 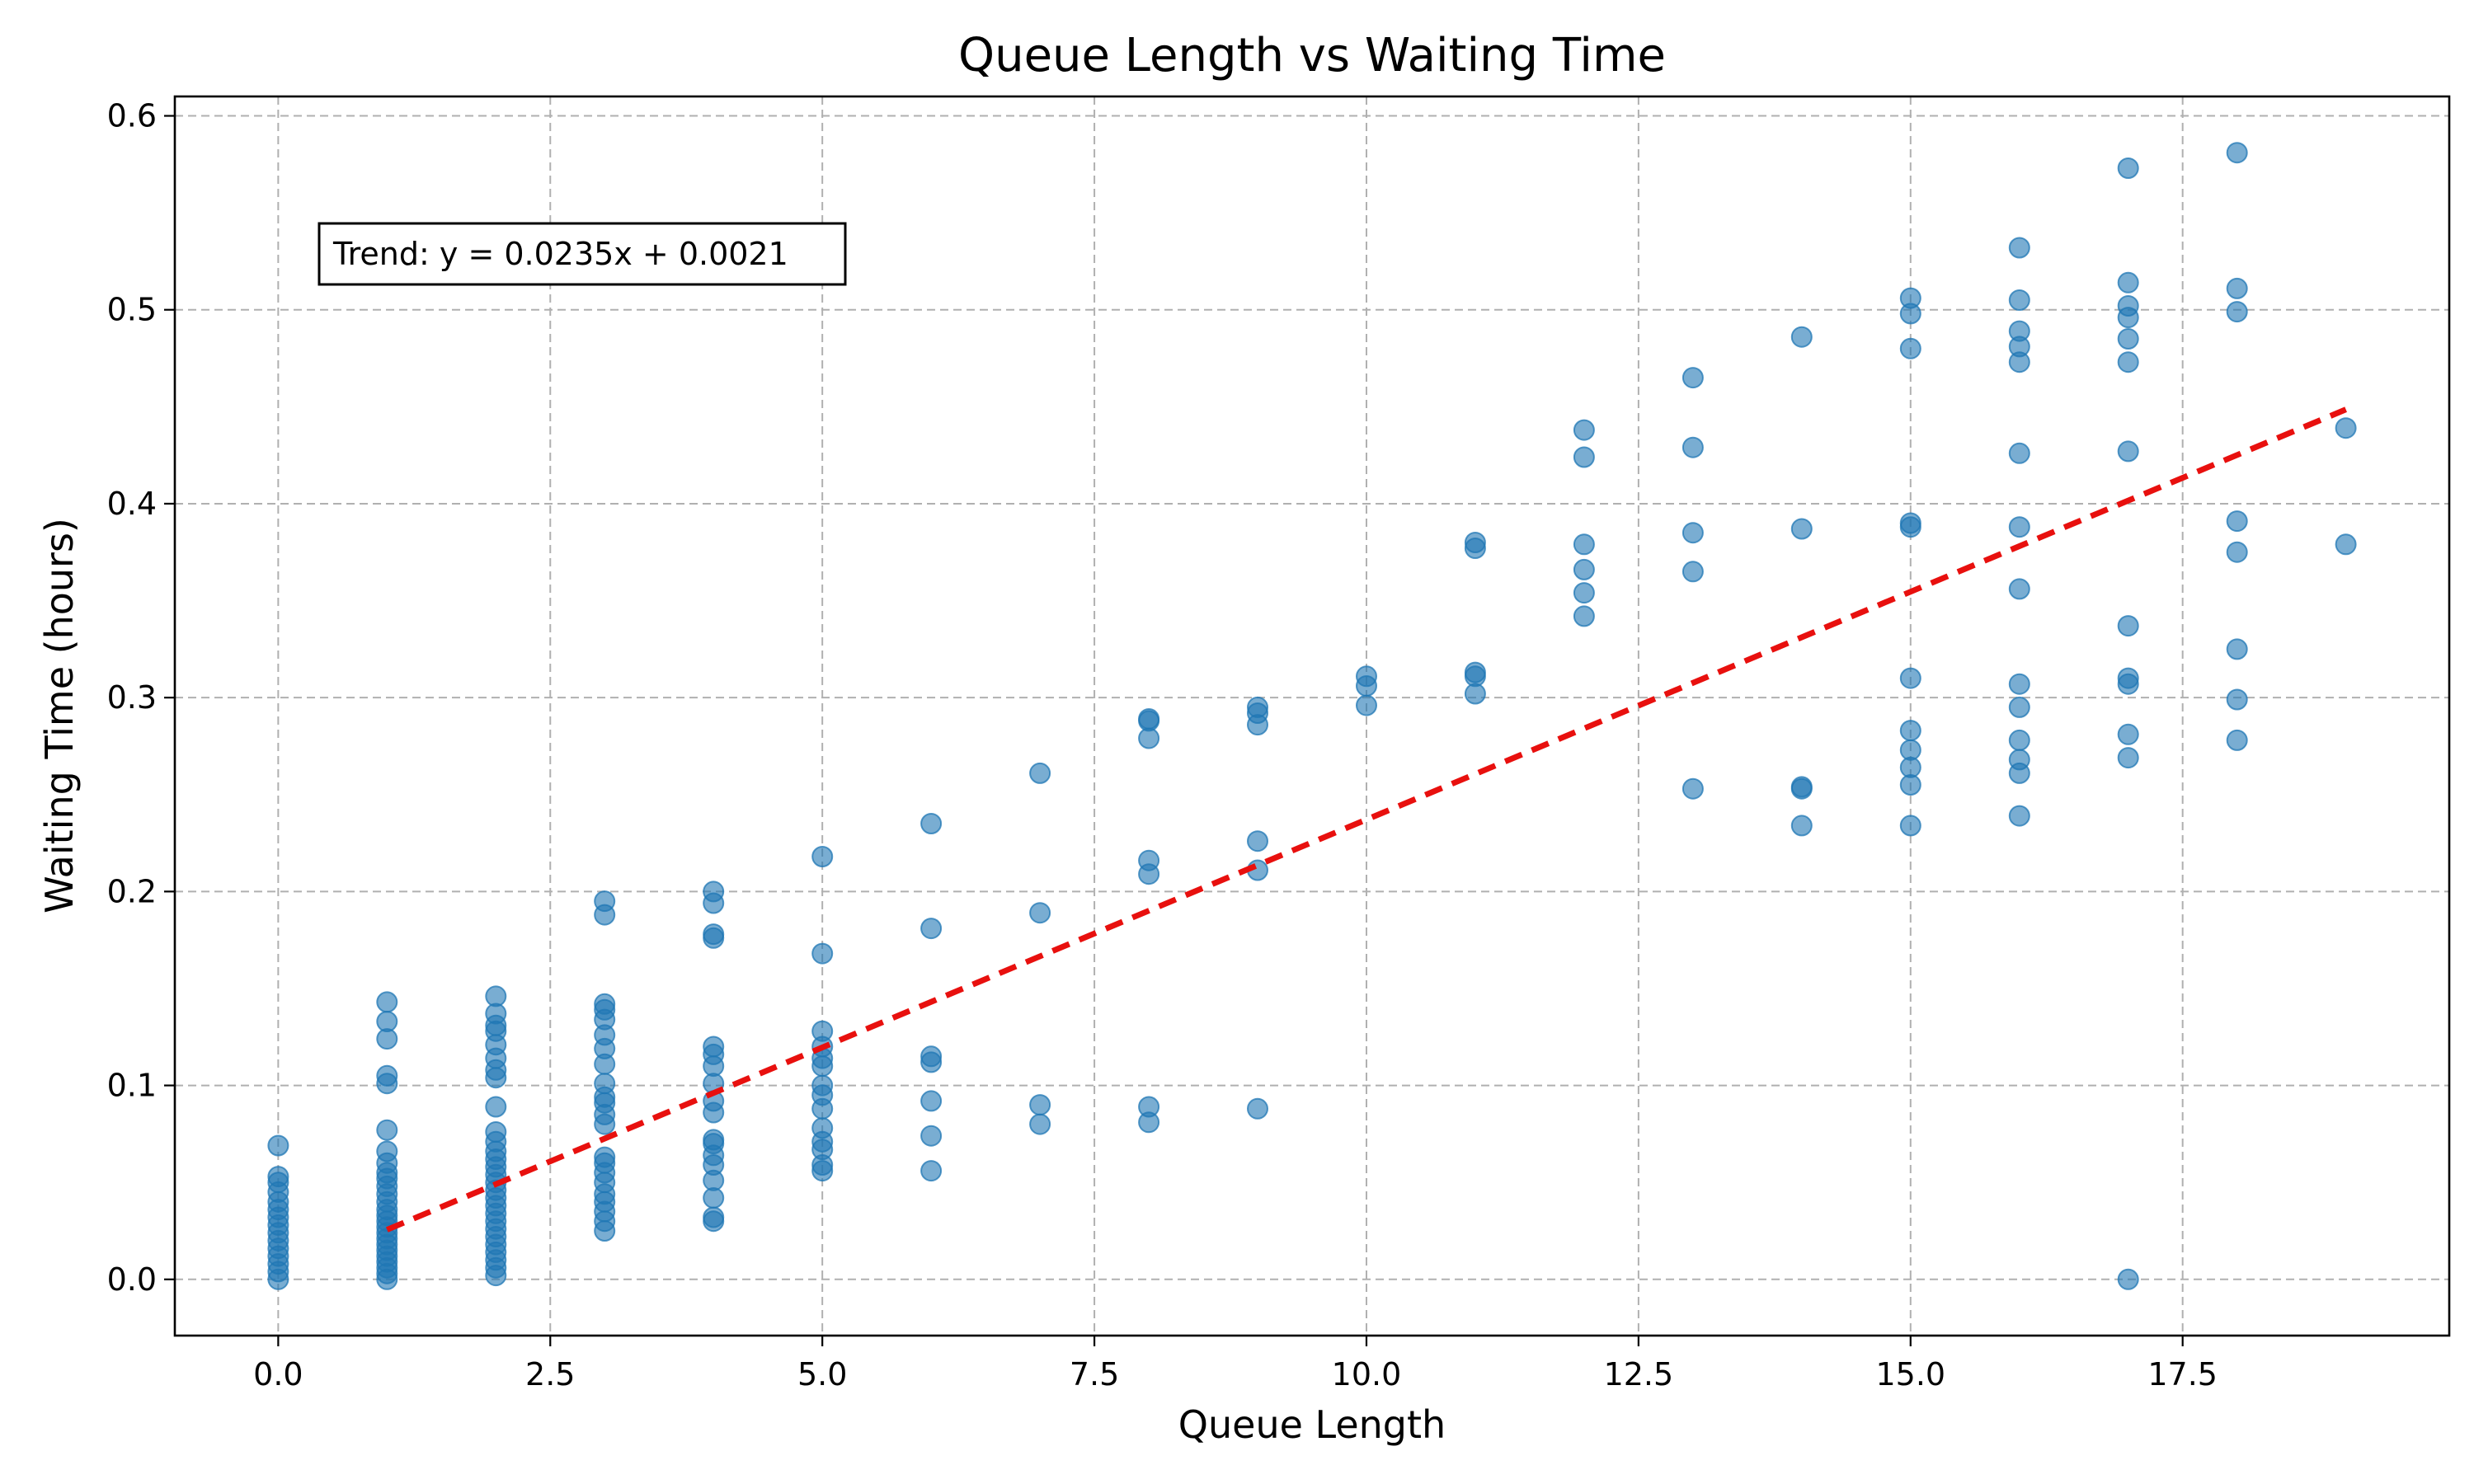 What do you see at coordinates (1367, 1374) in the screenshot?
I see `x-tick-label: 10.0` at bounding box center [1367, 1374].